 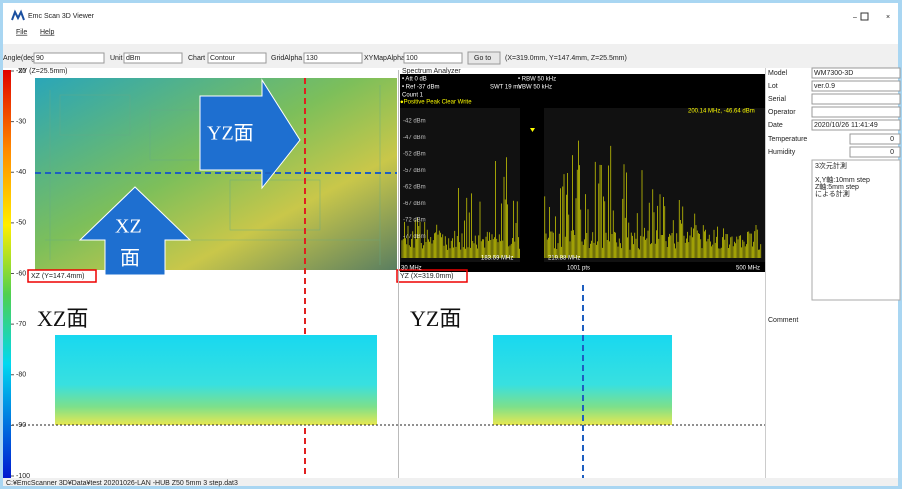 I want to click on toolbar-value: 100, so click(x=412, y=58).